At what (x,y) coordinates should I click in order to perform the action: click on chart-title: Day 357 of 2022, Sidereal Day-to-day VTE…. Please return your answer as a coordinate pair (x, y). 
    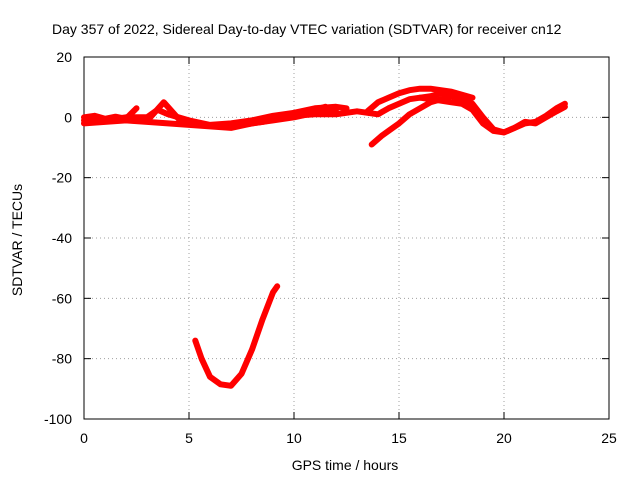
    Looking at the image, I should click on (307, 29).